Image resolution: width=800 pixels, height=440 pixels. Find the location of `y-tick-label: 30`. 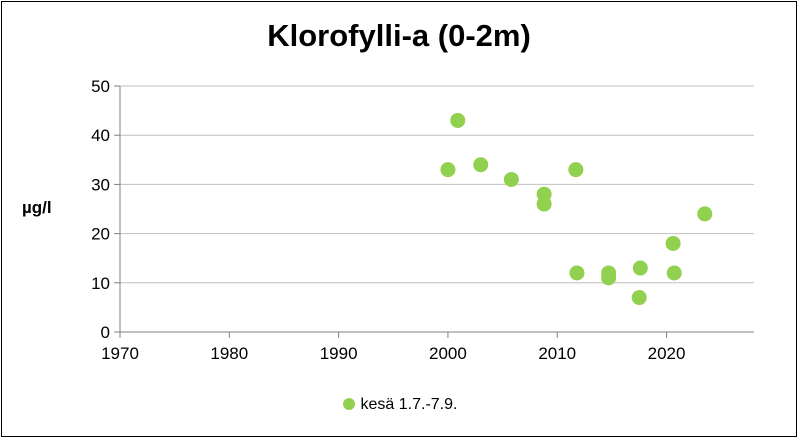

y-tick-label: 30 is located at coordinates (100, 184).